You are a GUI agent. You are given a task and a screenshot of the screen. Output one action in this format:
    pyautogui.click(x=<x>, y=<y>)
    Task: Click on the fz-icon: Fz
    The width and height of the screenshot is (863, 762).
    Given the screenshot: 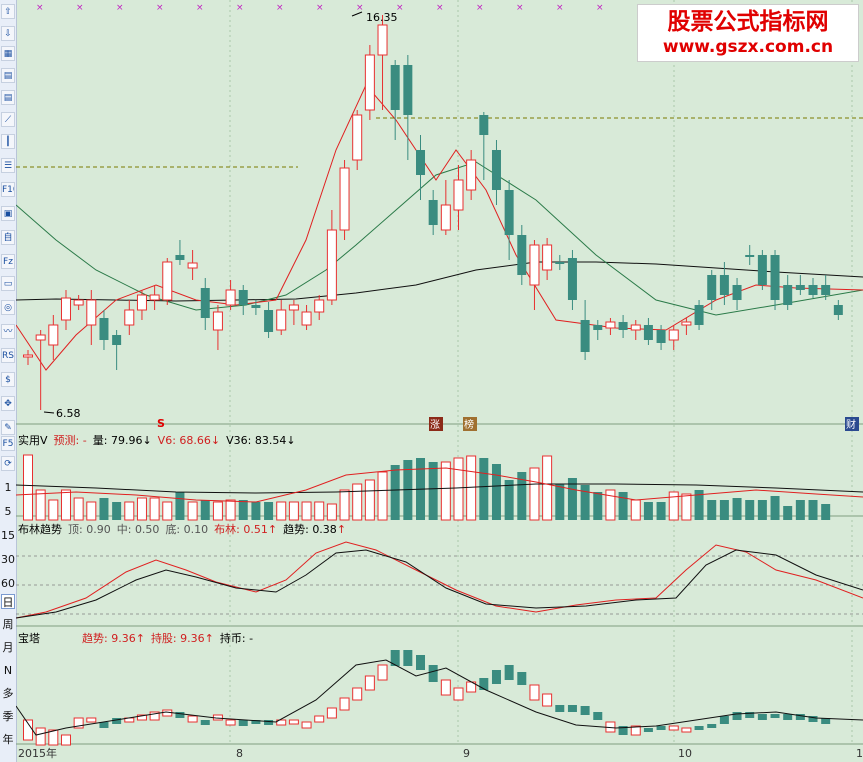 What is the action you would take?
    pyautogui.click(x=8, y=261)
    